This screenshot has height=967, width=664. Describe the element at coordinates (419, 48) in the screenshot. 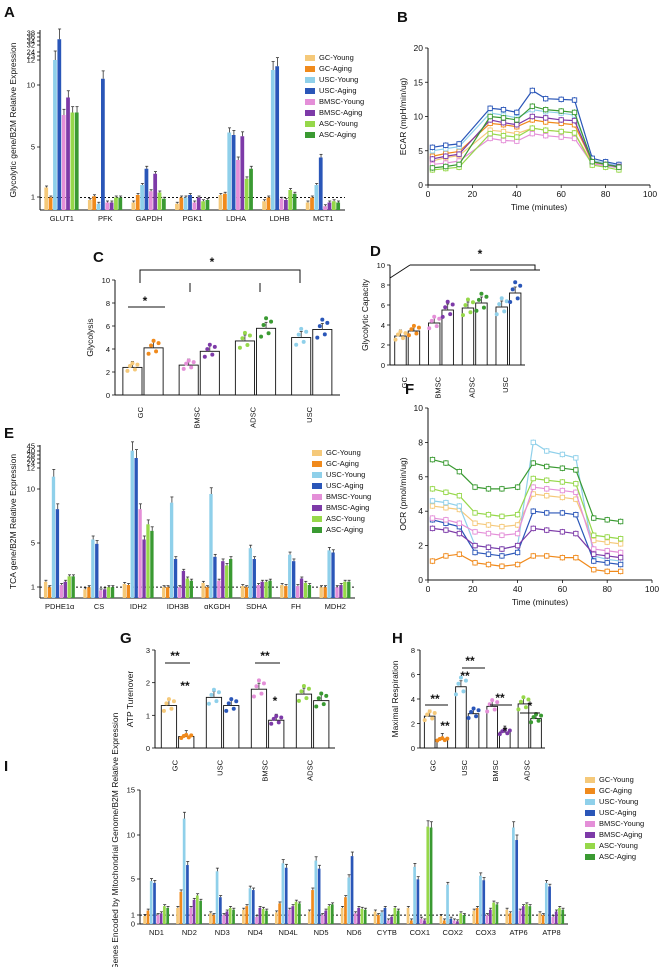

I see `y-tick-label-B-4: 20` at that location.